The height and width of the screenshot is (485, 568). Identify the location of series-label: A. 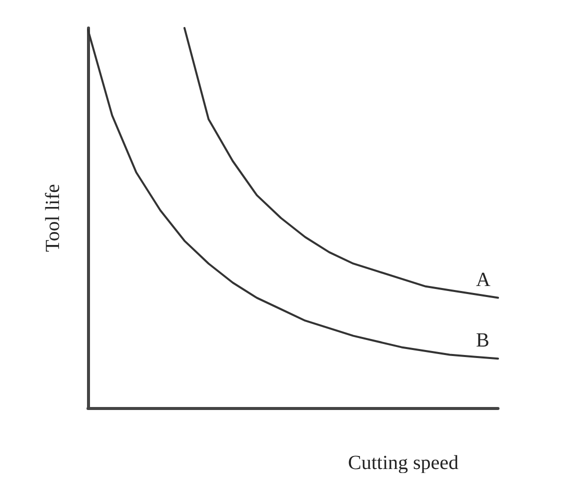
(483, 279).